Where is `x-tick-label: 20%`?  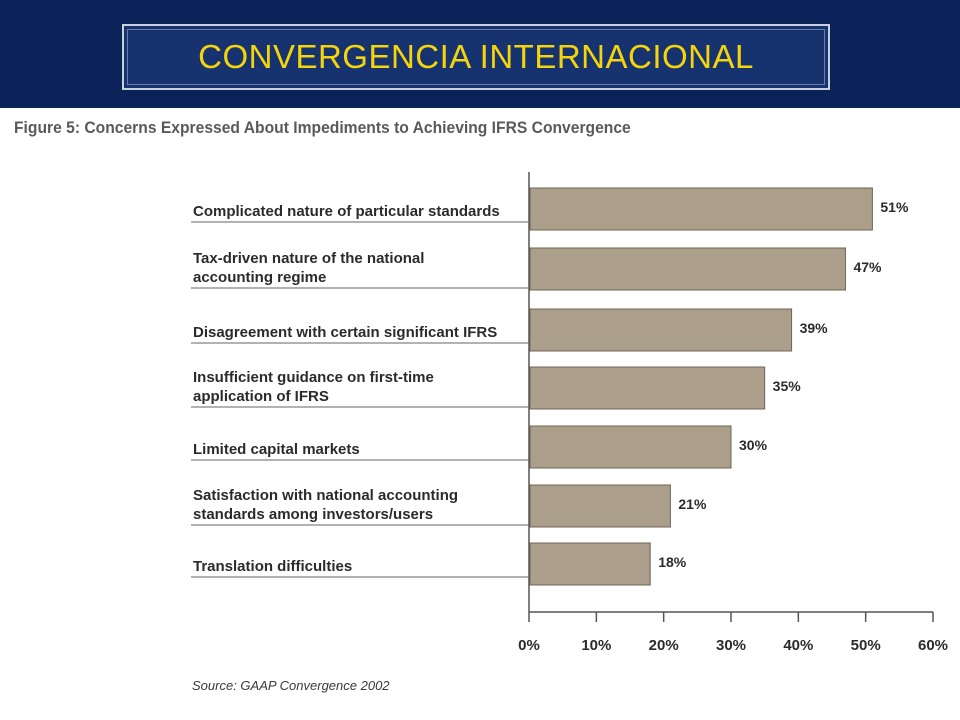
x-tick-label: 20% is located at coordinates (664, 645).